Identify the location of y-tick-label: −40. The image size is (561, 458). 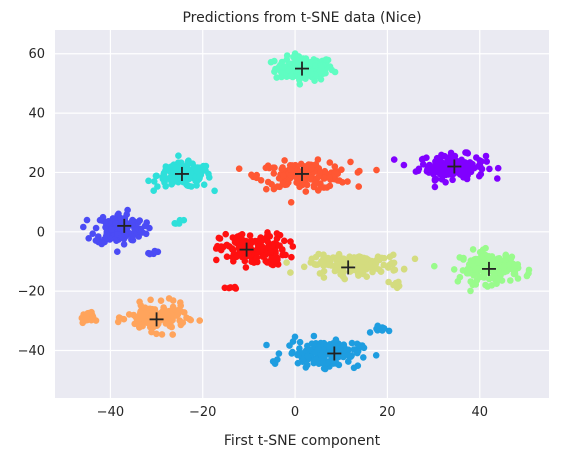
(31, 351).